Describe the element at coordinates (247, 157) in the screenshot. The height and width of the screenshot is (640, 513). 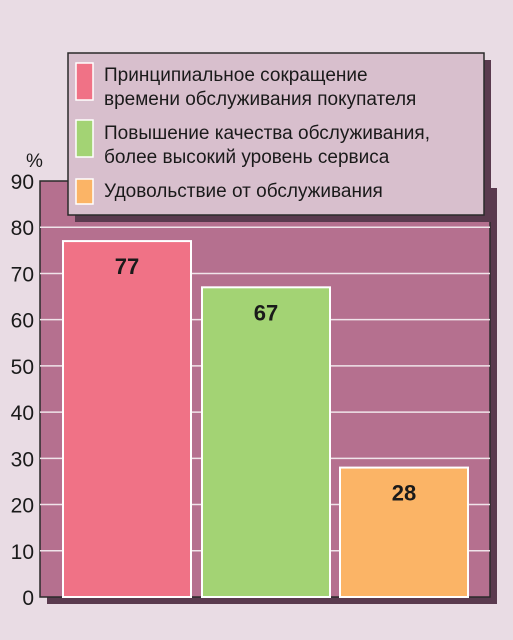
I see `legend-label-2-line-2: более высокий уровень сервиса` at that location.